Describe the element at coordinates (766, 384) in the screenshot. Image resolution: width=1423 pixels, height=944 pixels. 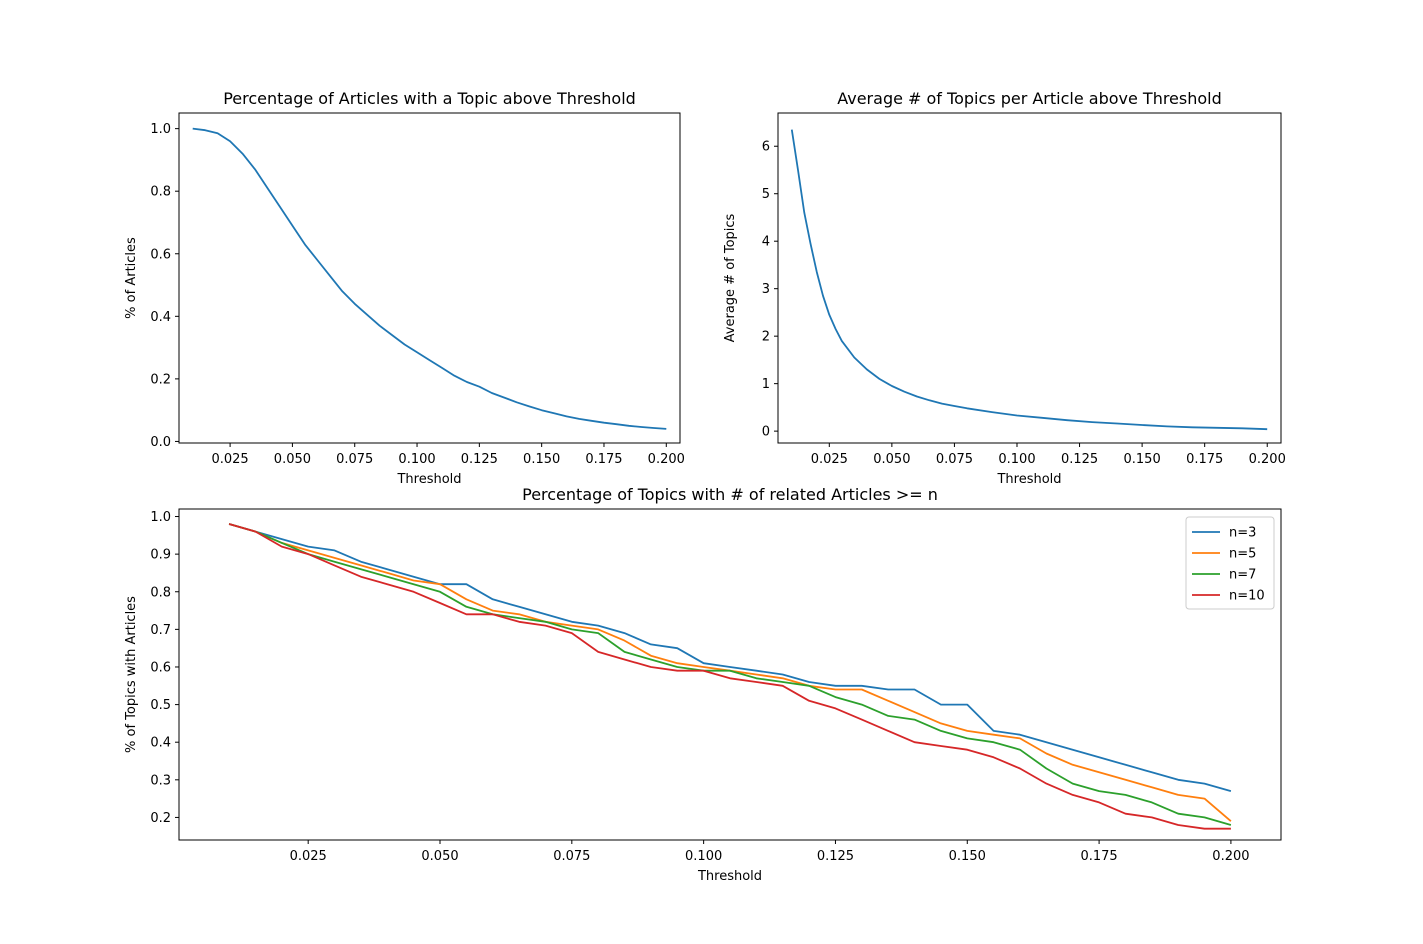
I see `y-tick-label: 1` at that location.